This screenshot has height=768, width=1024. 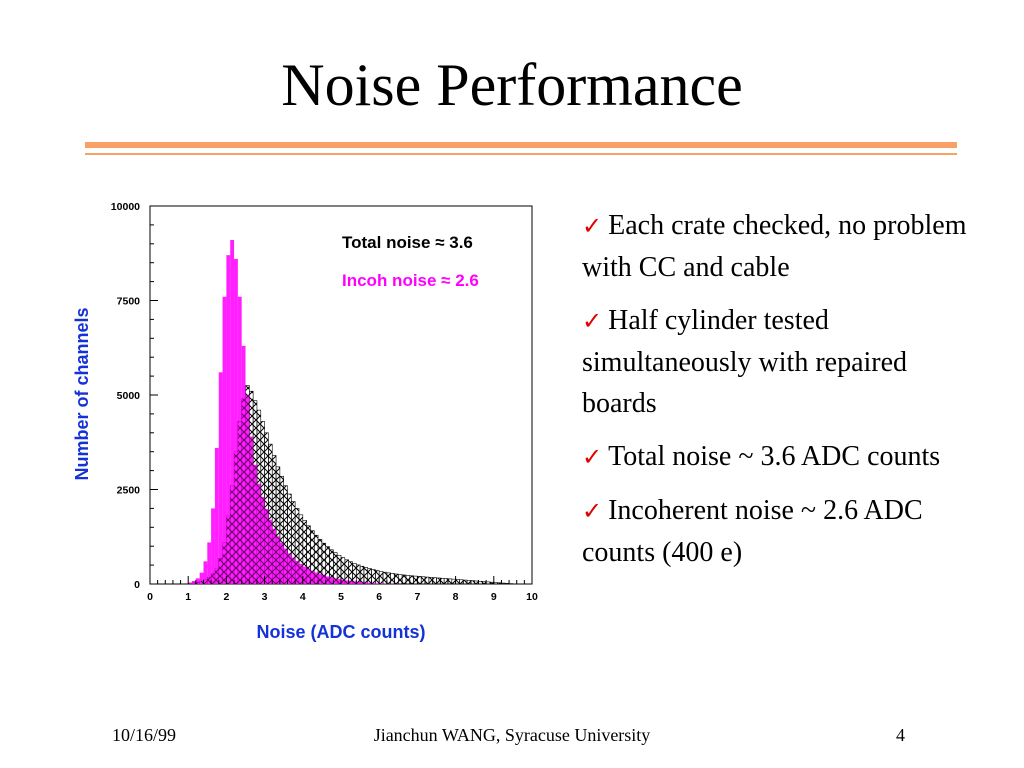 What do you see at coordinates (410, 280) in the screenshot?
I see `annotation-incoh-noise: Incoh noise ≈ 2.6` at bounding box center [410, 280].